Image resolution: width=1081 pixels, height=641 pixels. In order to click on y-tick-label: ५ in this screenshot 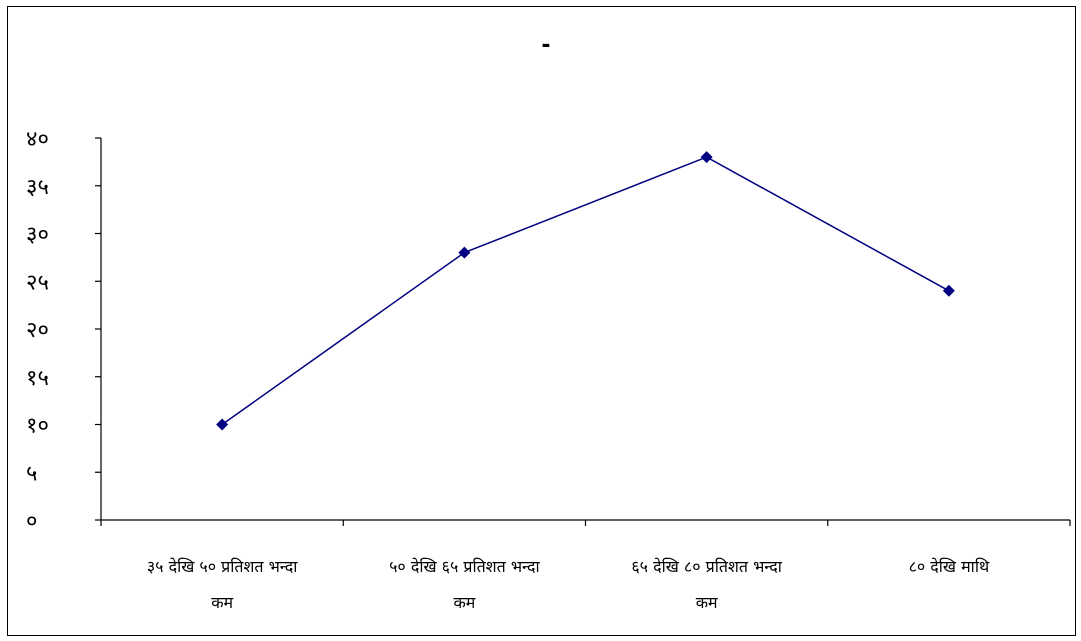, I will do `click(31, 473)`.